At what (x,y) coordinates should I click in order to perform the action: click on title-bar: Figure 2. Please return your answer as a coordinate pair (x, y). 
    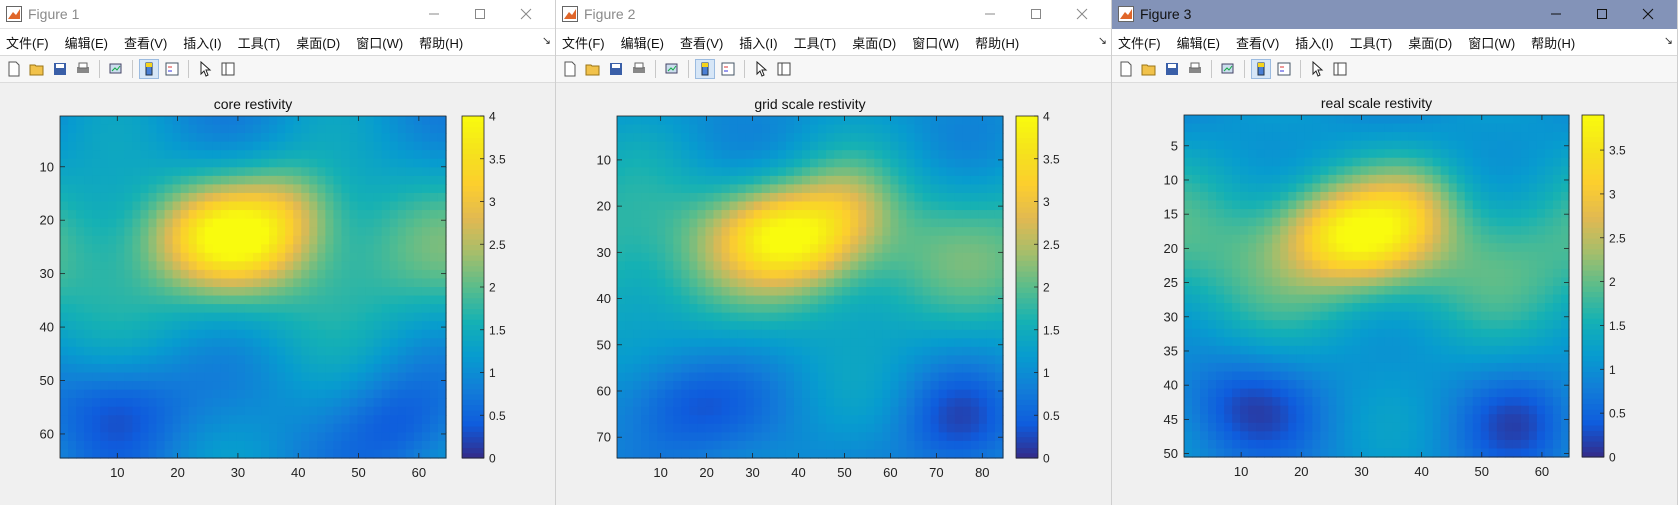
    Looking at the image, I should click on (833, 14).